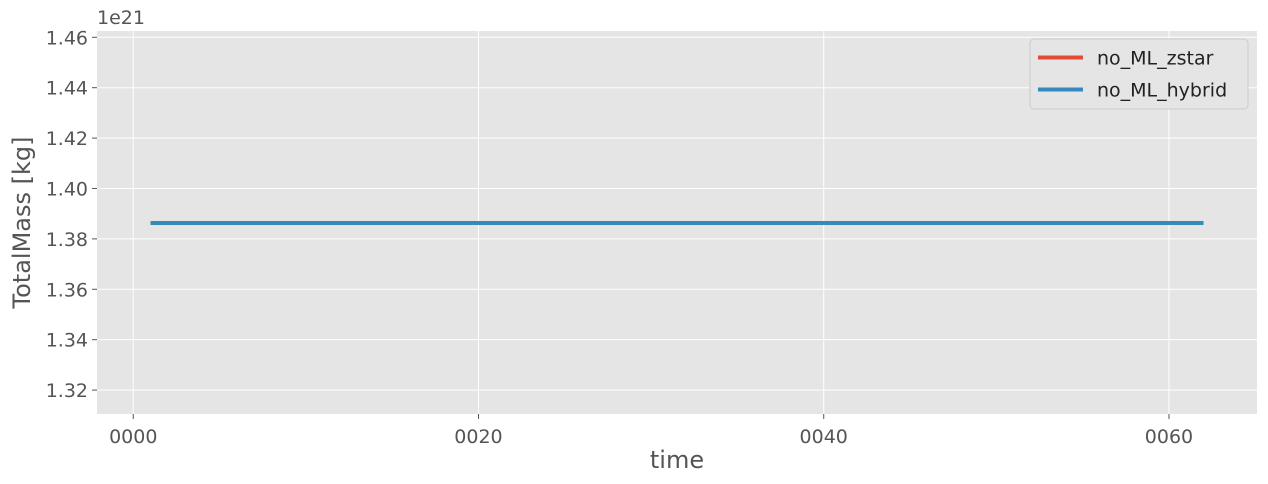 Image resolution: width=1268 pixels, height=484 pixels. I want to click on x-tick-label: 0060, so click(1169, 437).